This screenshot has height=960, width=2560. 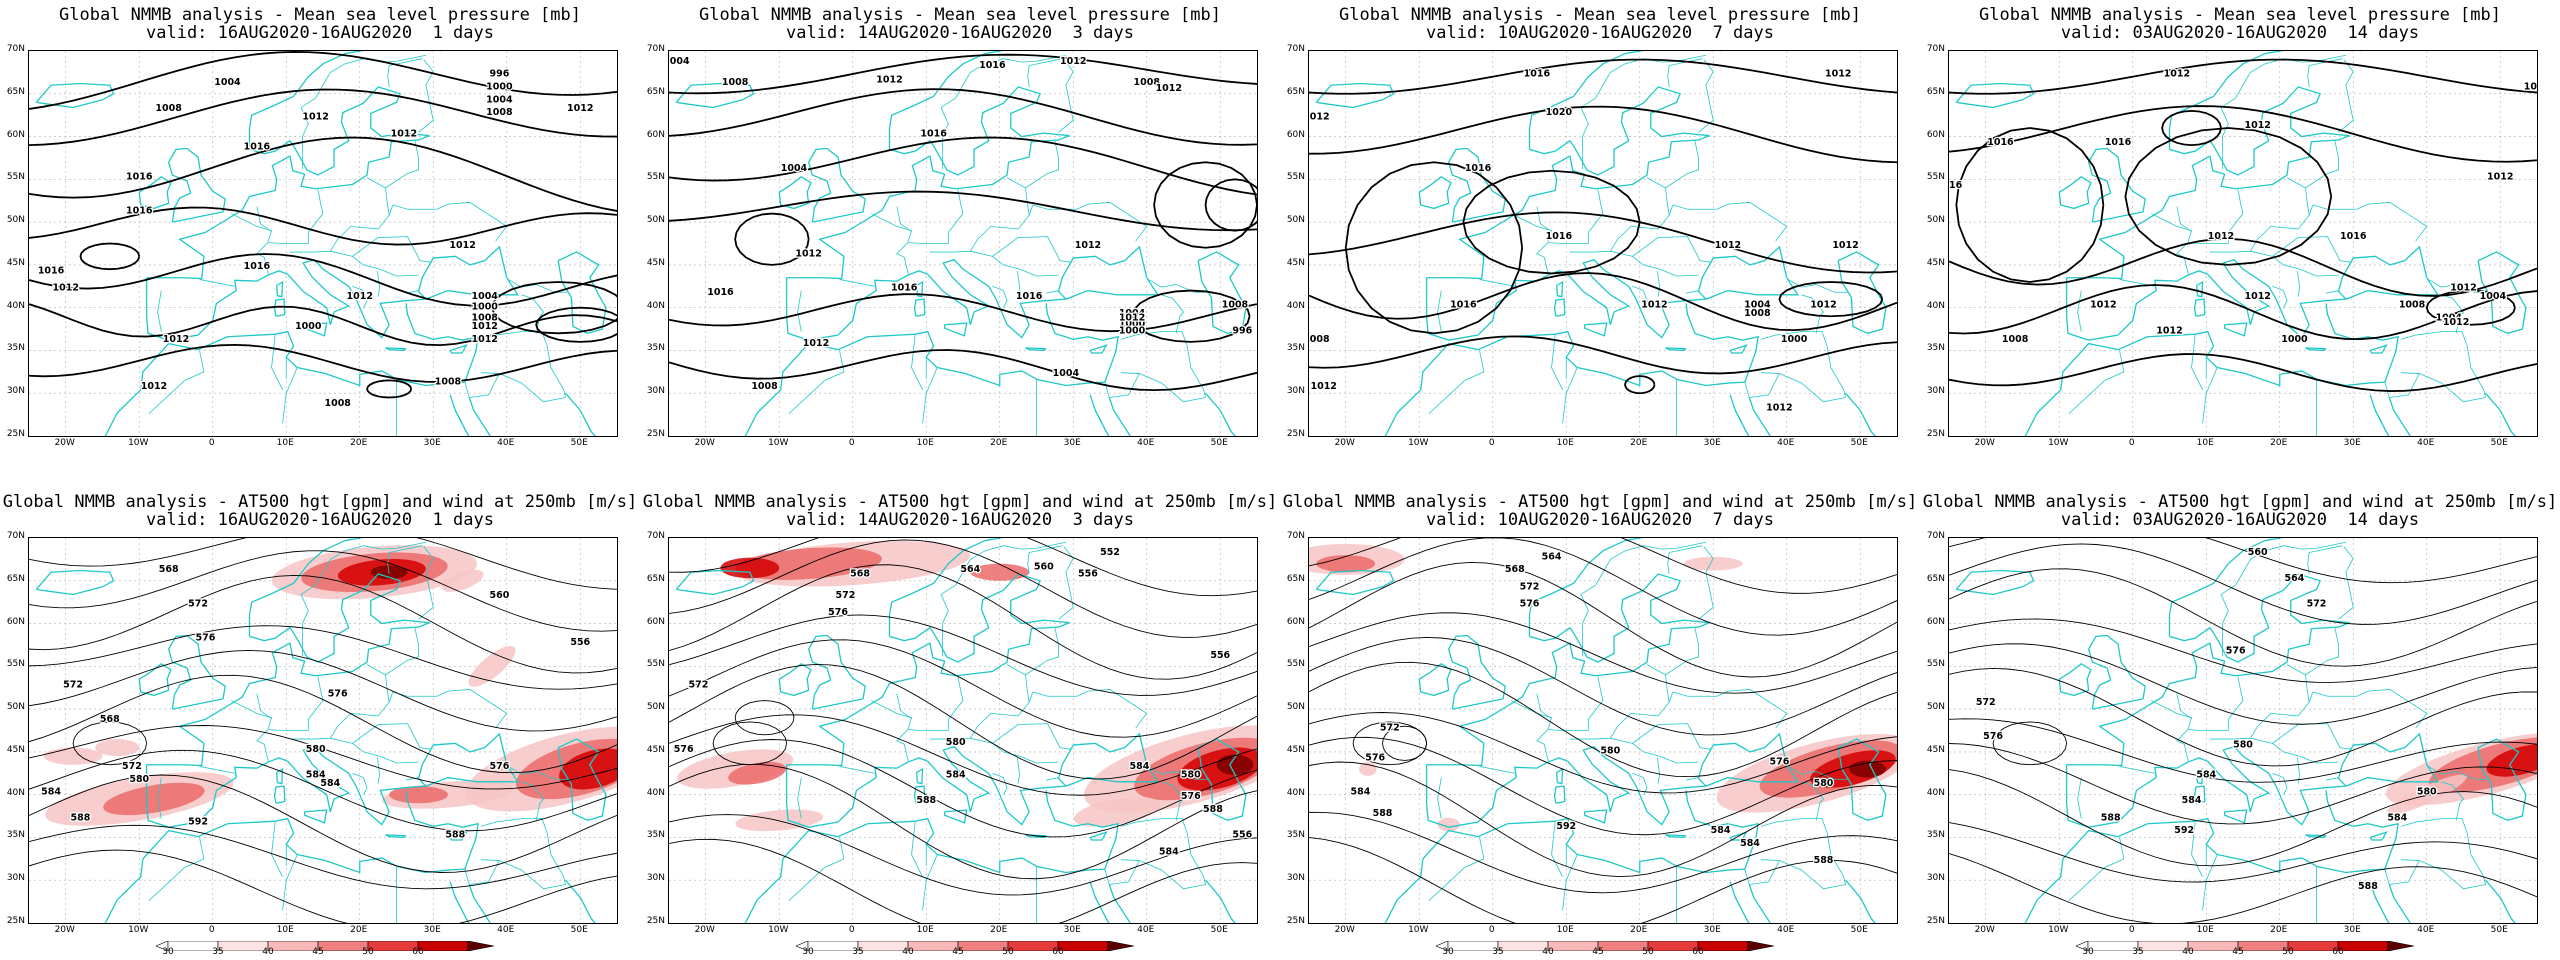 What do you see at coordinates (2499, 443) in the screenshot?
I see `longitude-label: 50E` at bounding box center [2499, 443].